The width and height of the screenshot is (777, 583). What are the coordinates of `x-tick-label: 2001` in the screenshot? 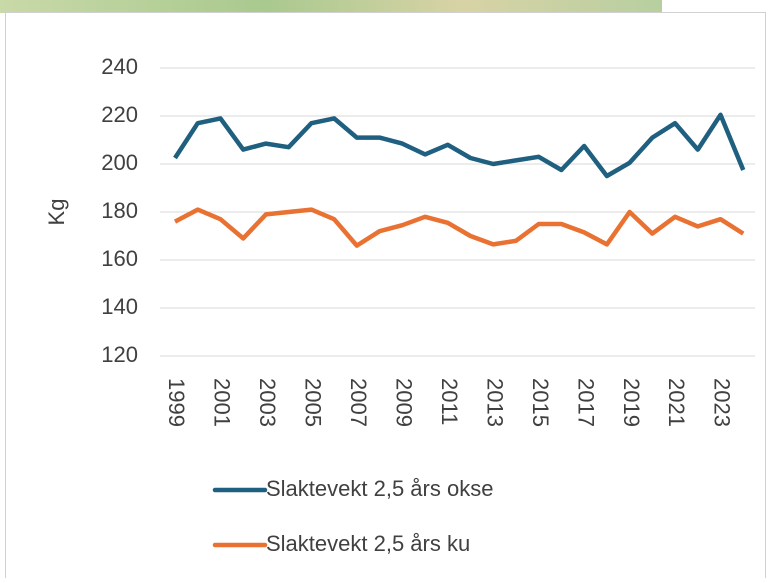 It's located at (222, 402).